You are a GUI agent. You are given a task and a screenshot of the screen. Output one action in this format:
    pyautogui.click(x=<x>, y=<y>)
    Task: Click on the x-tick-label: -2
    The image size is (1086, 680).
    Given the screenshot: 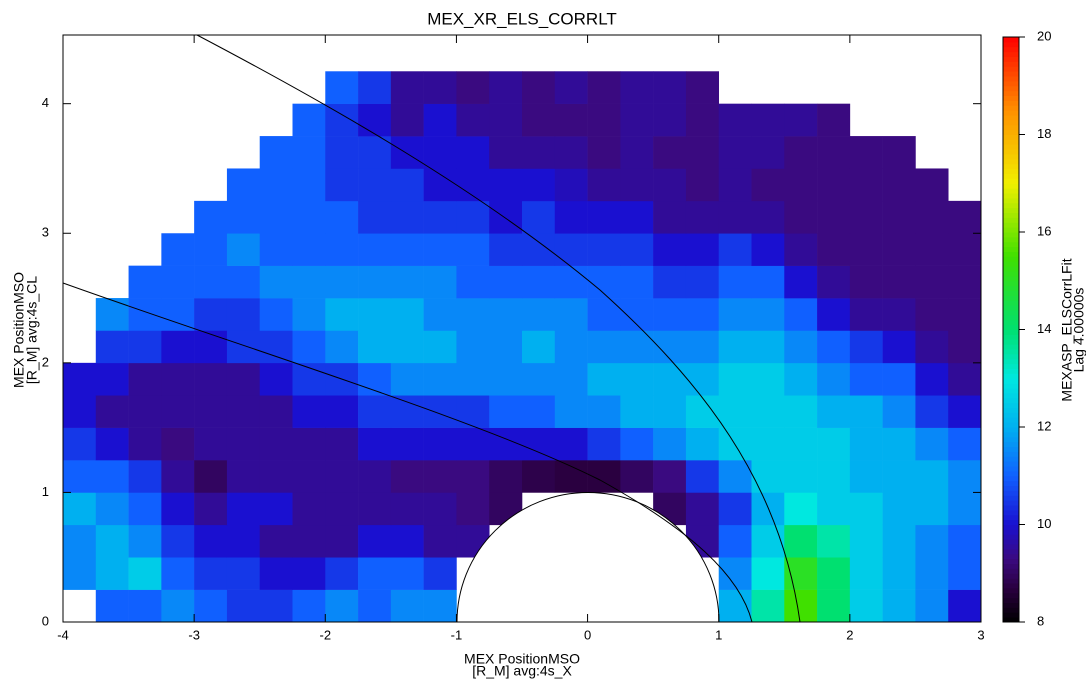 What is the action you would take?
    pyautogui.click(x=326, y=634)
    